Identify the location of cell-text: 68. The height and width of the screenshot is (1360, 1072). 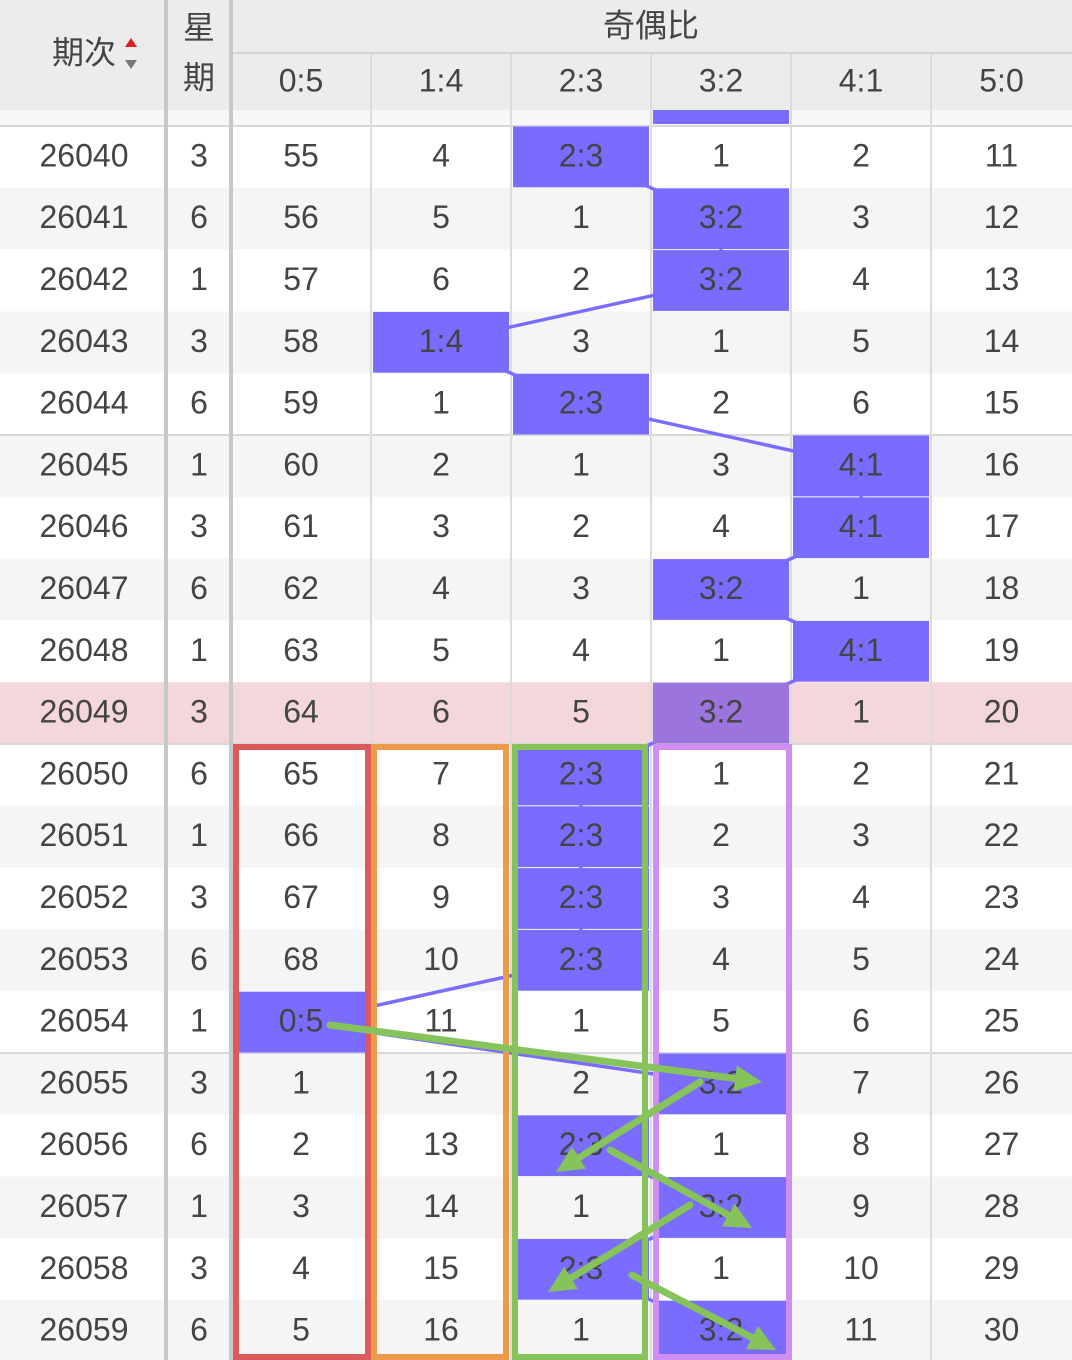
(301, 959).